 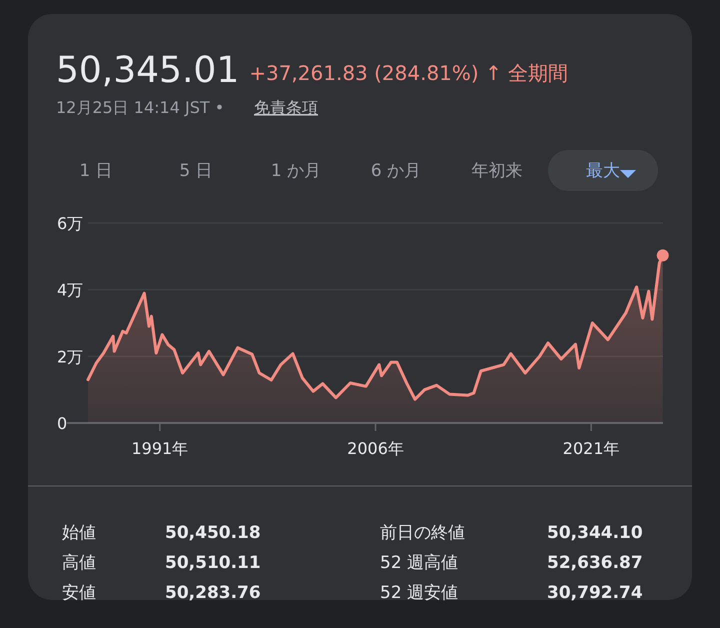 What do you see at coordinates (213, 593) in the screenshot?
I see `text: 50,283.76` at bounding box center [213, 593].